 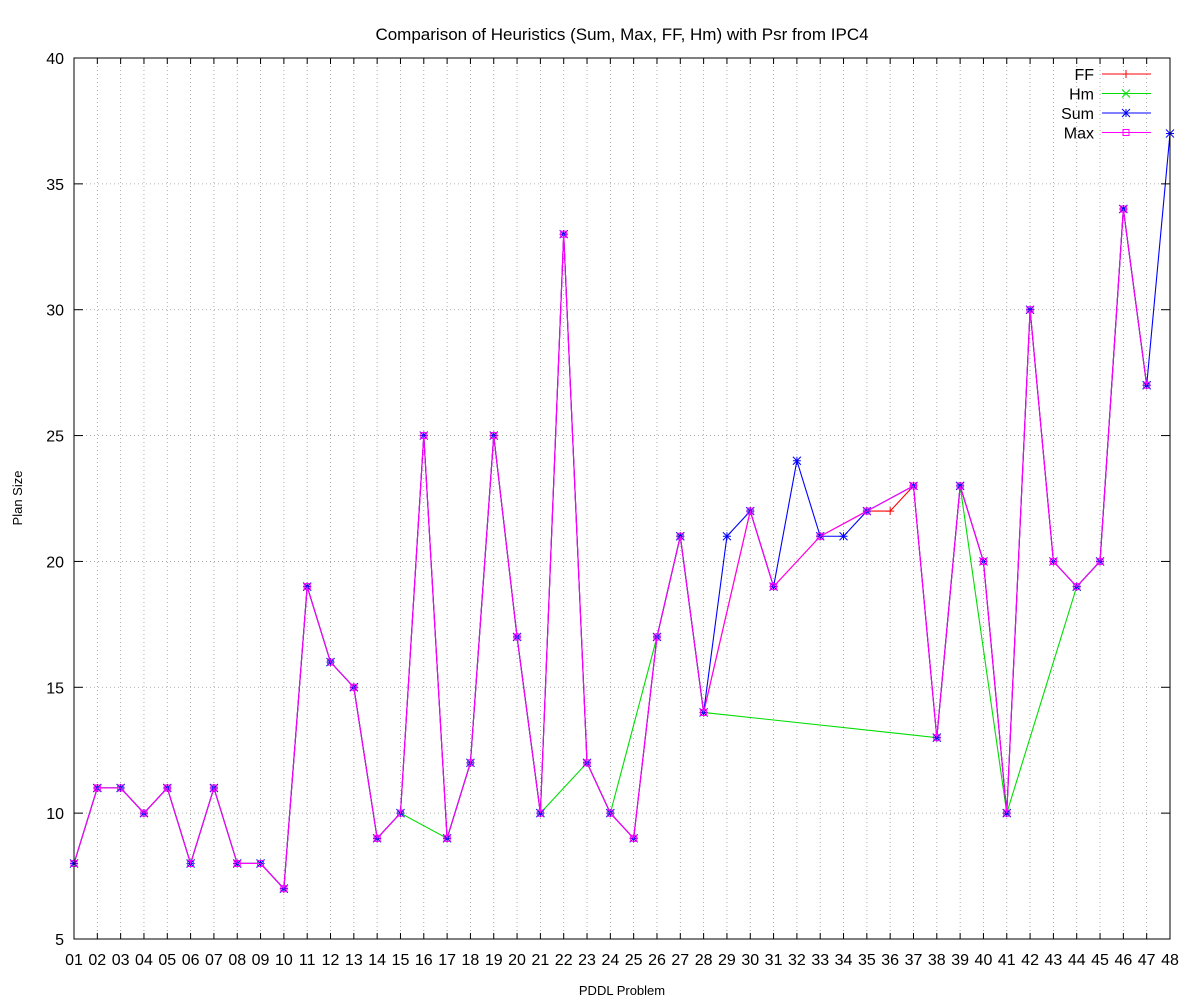 I want to click on y-tick-label: 30, so click(x=55, y=311).